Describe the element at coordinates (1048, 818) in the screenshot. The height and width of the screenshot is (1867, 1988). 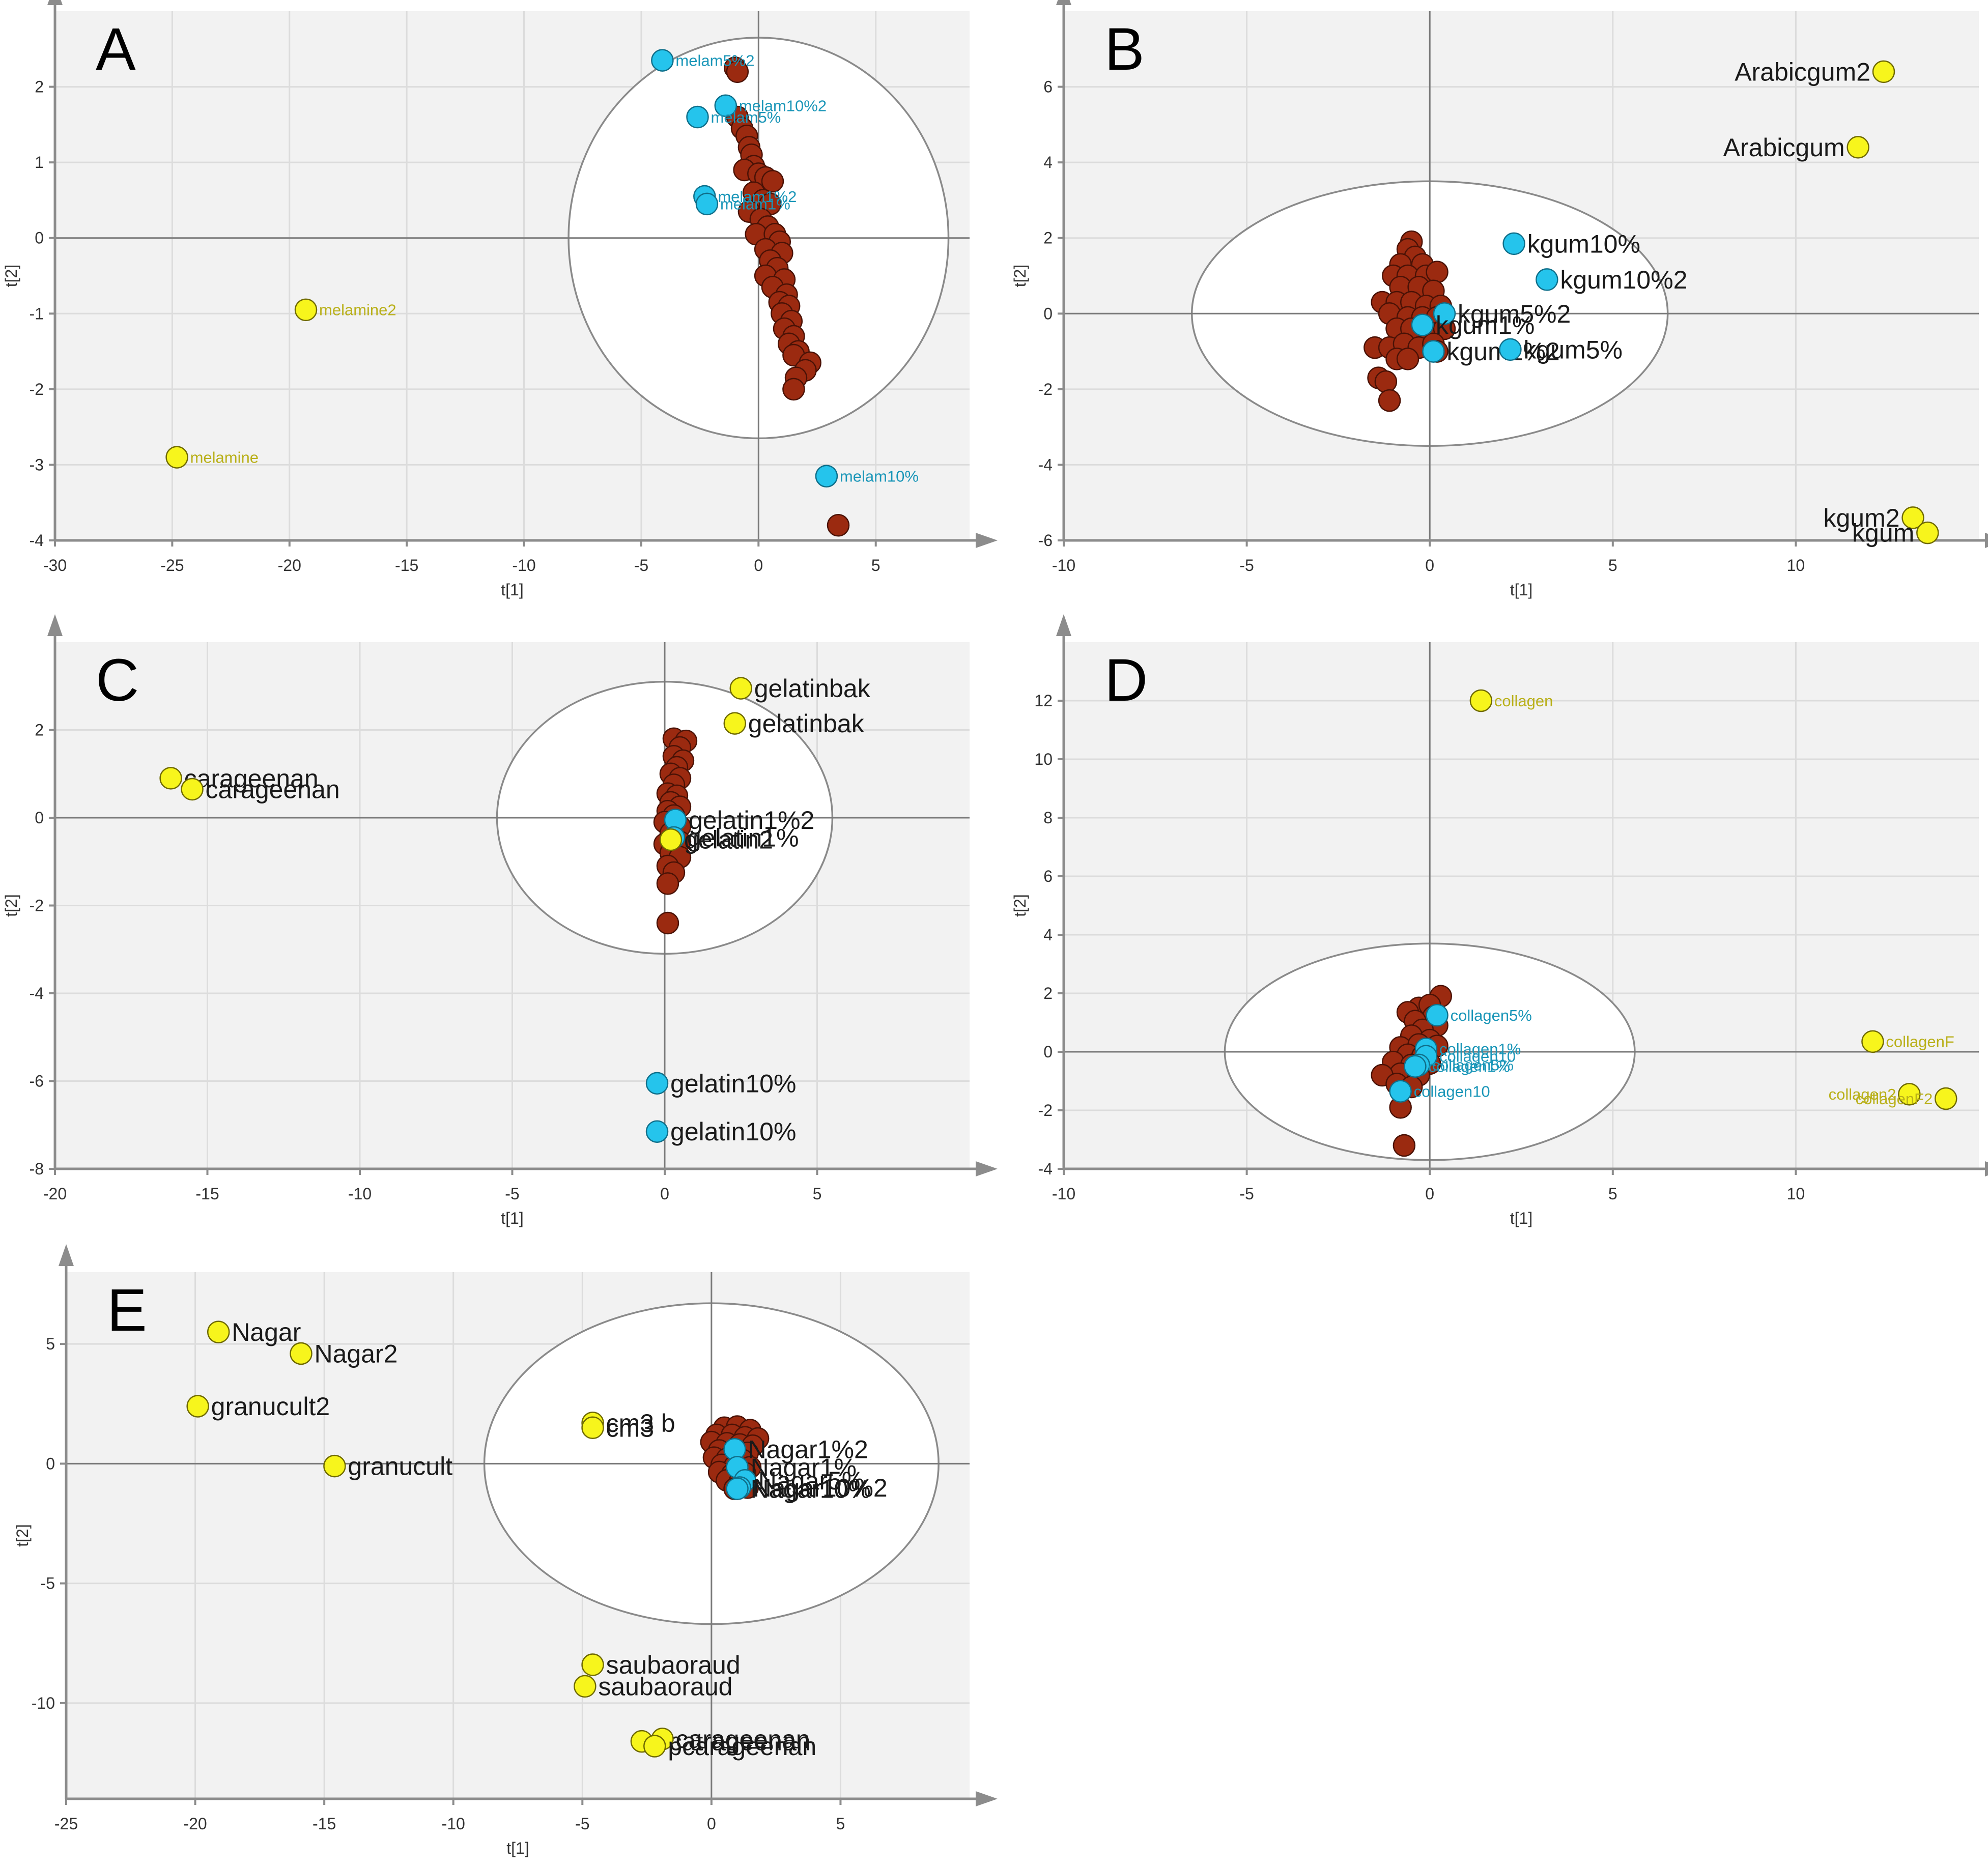
I see `y-tick-label: 8` at that location.